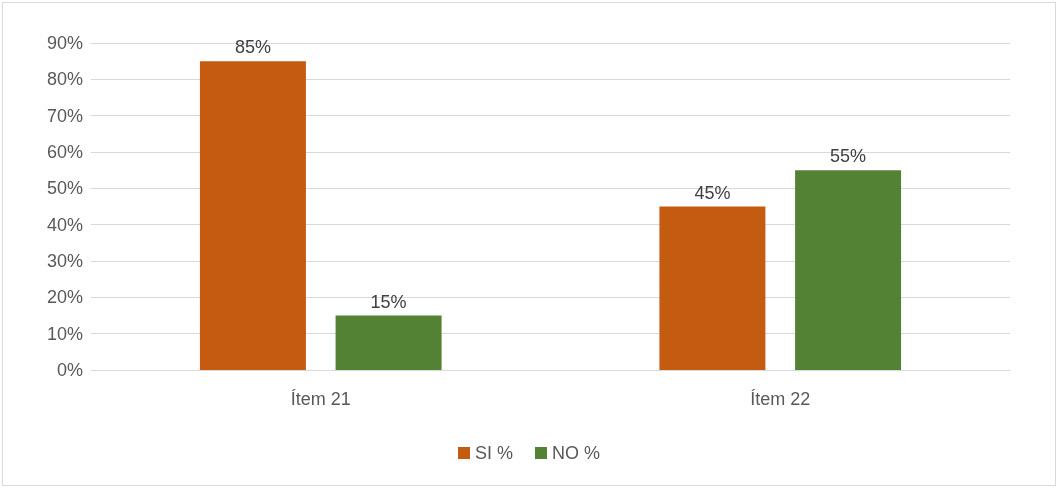  I want to click on data-label: 15%, so click(388, 301).